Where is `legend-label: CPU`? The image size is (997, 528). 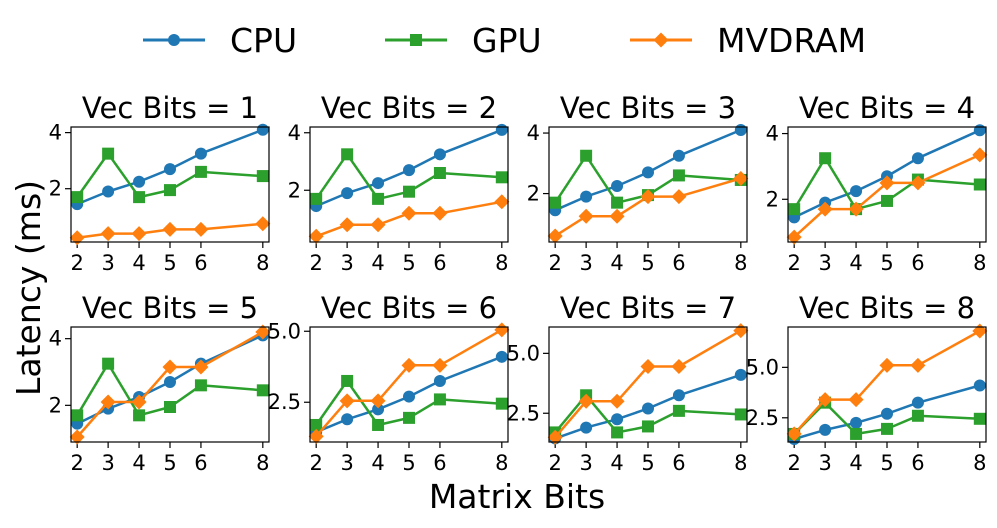 legend-label: CPU is located at coordinates (263, 40).